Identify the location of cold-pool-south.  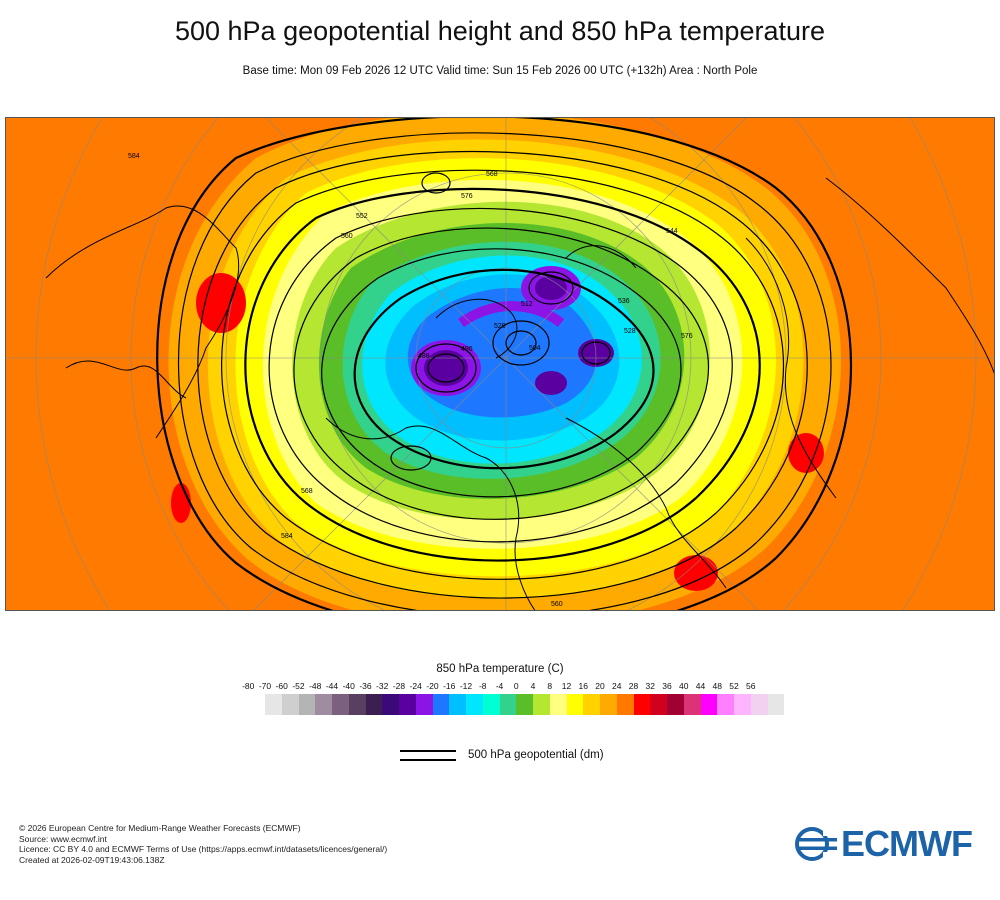
(551, 383).